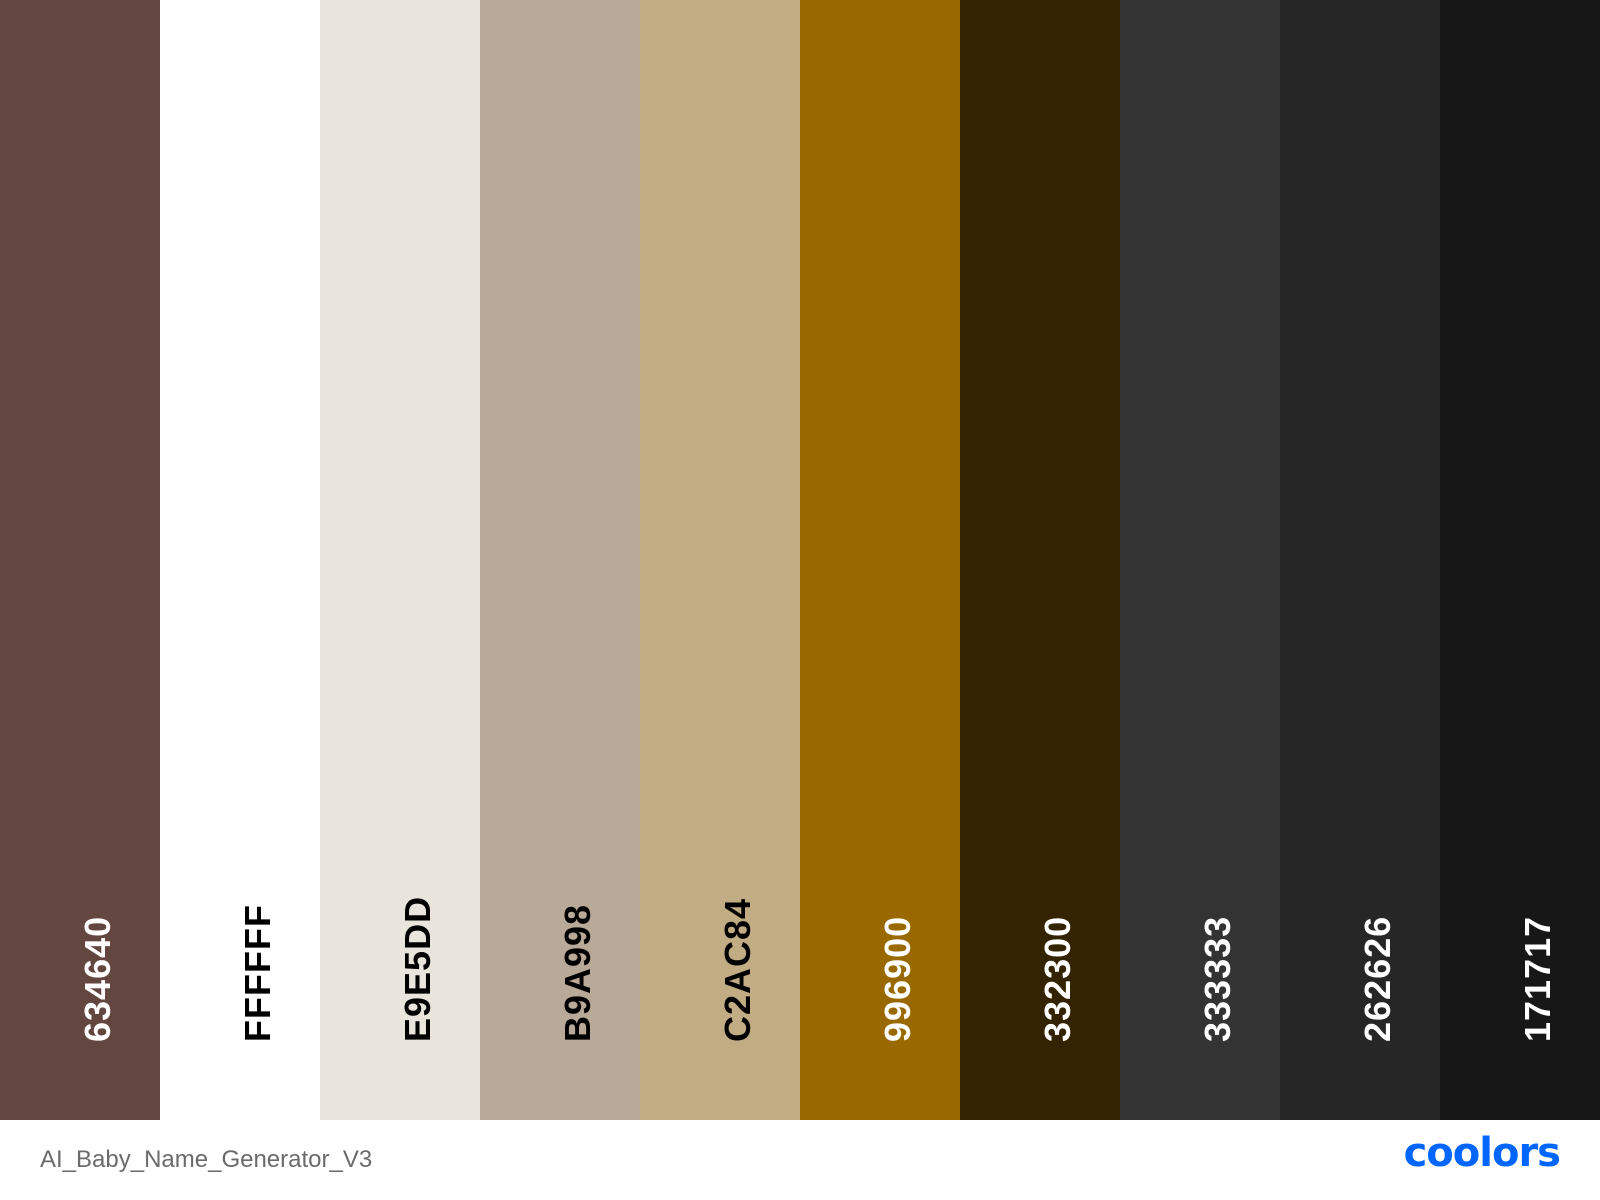 The image size is (1600, 1200). What do you see at coordinates (880, 560) in the screenshot?
I see `color-swatch: 996900` at bounding box center [880, 560].